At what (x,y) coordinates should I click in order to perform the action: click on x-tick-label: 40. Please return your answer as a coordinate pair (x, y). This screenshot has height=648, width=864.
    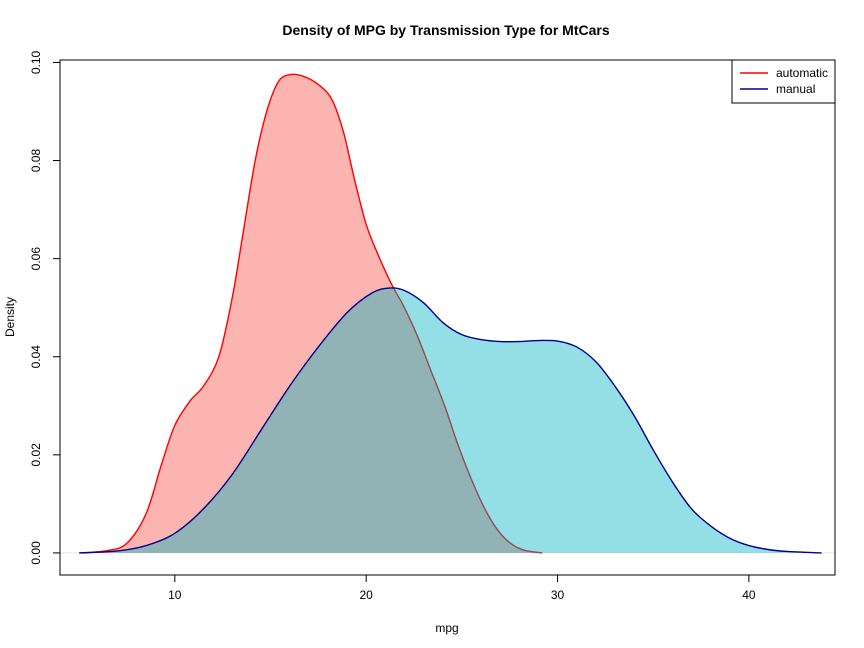
    Looking at the image, I should click on (749, 595).